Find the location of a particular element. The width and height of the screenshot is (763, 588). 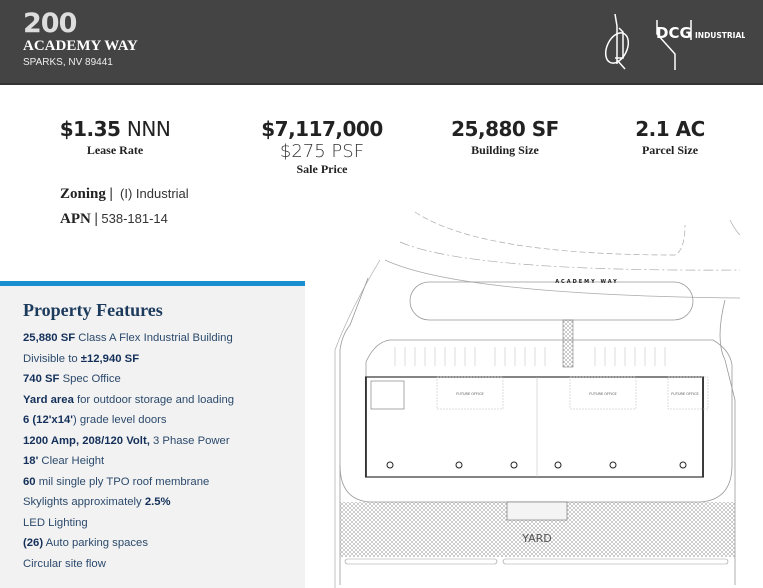

zoning: Zoning | (I) Industrial is located at coordinates (124, 194).